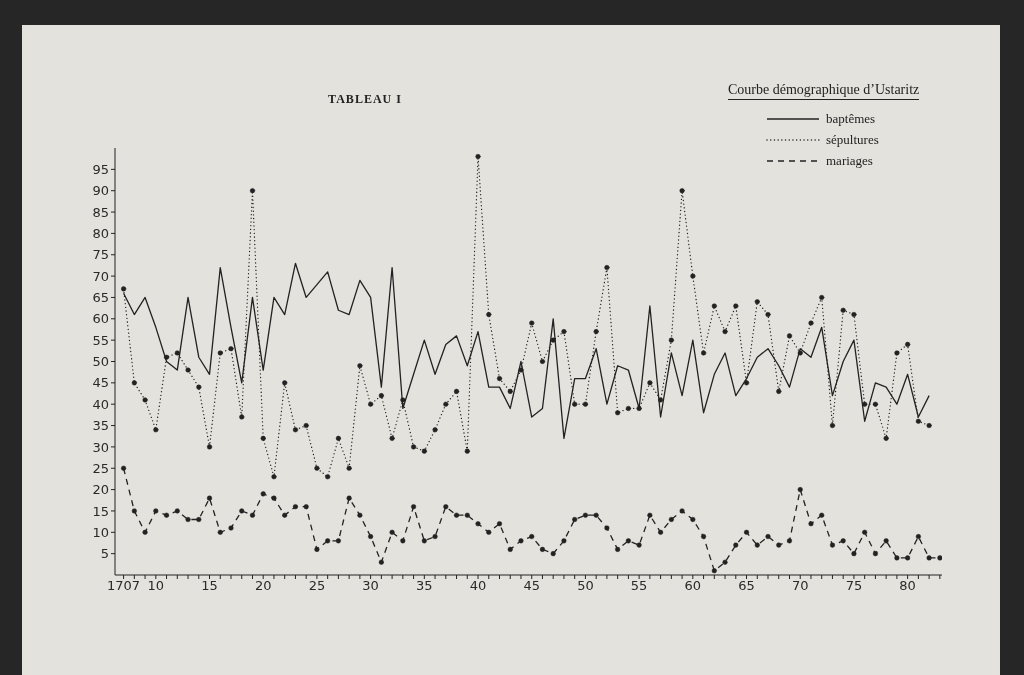 The height and width of the screenshot is (675, 1024). What do you see at coordinates (100, 532) in the screenshot?
I see `y-tick-label: 10` at bounding box center [100, 532].